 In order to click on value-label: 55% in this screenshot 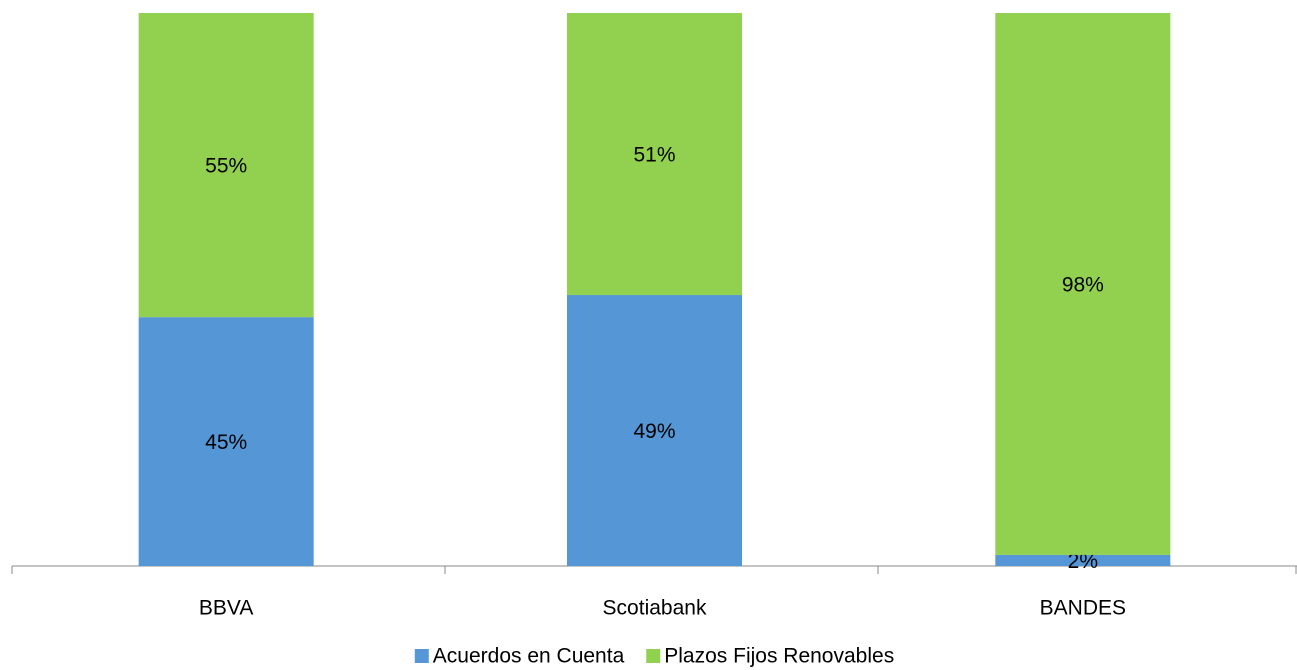, I will do `click(226, 166)`.